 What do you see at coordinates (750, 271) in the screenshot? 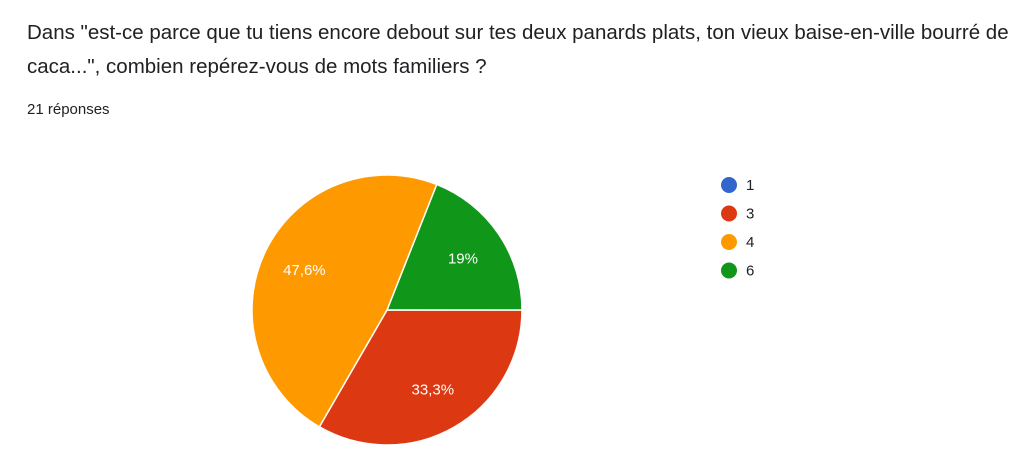
I see `legend-label-6: 6` at bounding box center [750, 271].